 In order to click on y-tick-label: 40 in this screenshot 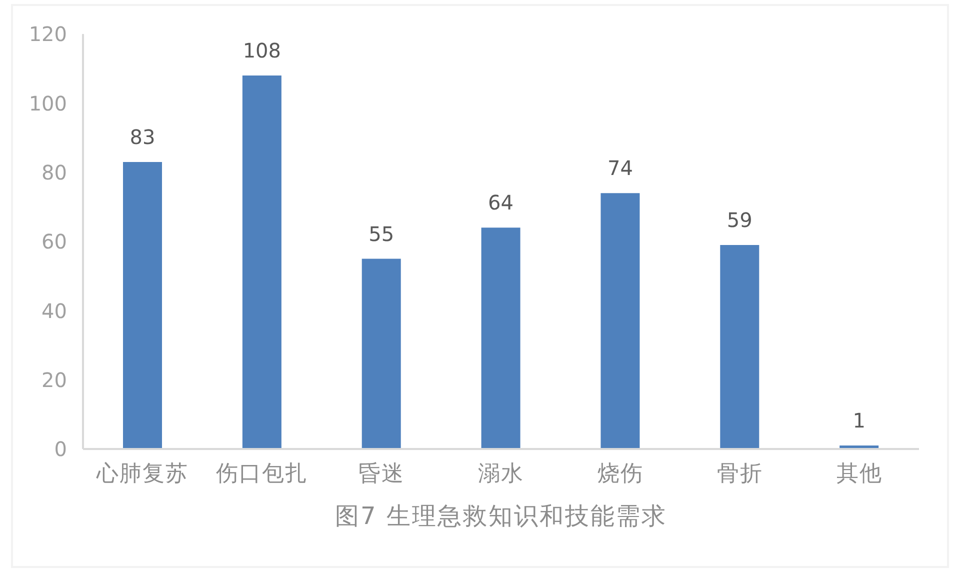, I will do `click(54, 310)`.